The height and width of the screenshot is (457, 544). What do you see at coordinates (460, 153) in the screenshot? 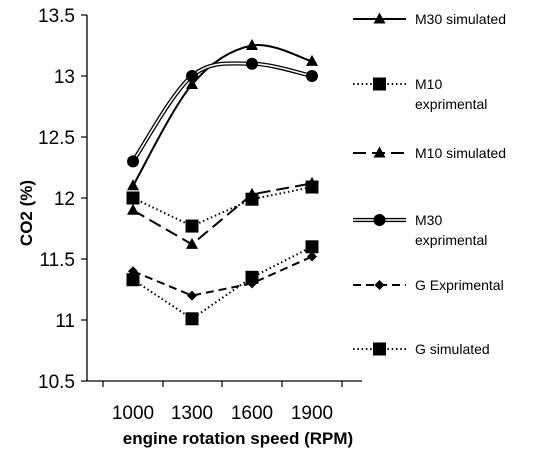
I see `legend-label: M10 simulated` at bounding box center [460, 153].